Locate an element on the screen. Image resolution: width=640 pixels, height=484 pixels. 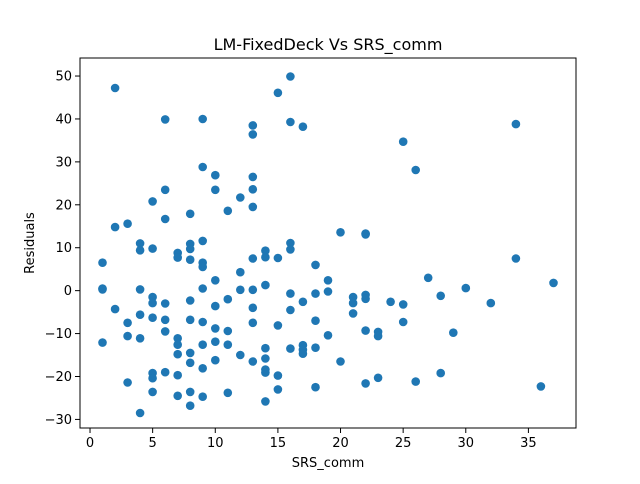
y-tick-label: 50 is located at coordinates (63, 77).